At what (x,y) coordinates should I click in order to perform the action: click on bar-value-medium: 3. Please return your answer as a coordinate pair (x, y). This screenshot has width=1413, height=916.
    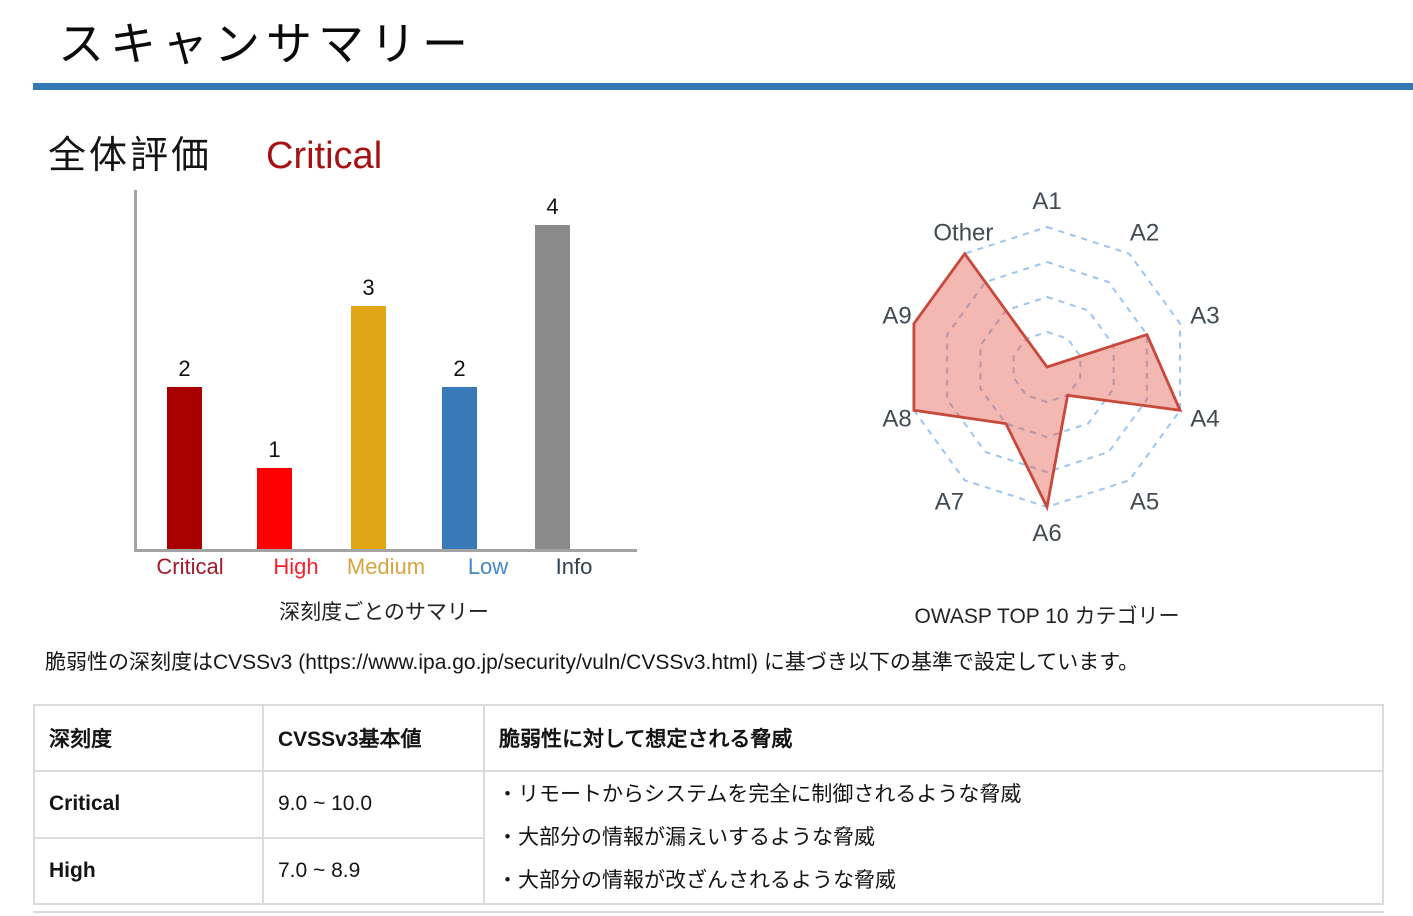
    Looking at the image, I should click on (368, 287).